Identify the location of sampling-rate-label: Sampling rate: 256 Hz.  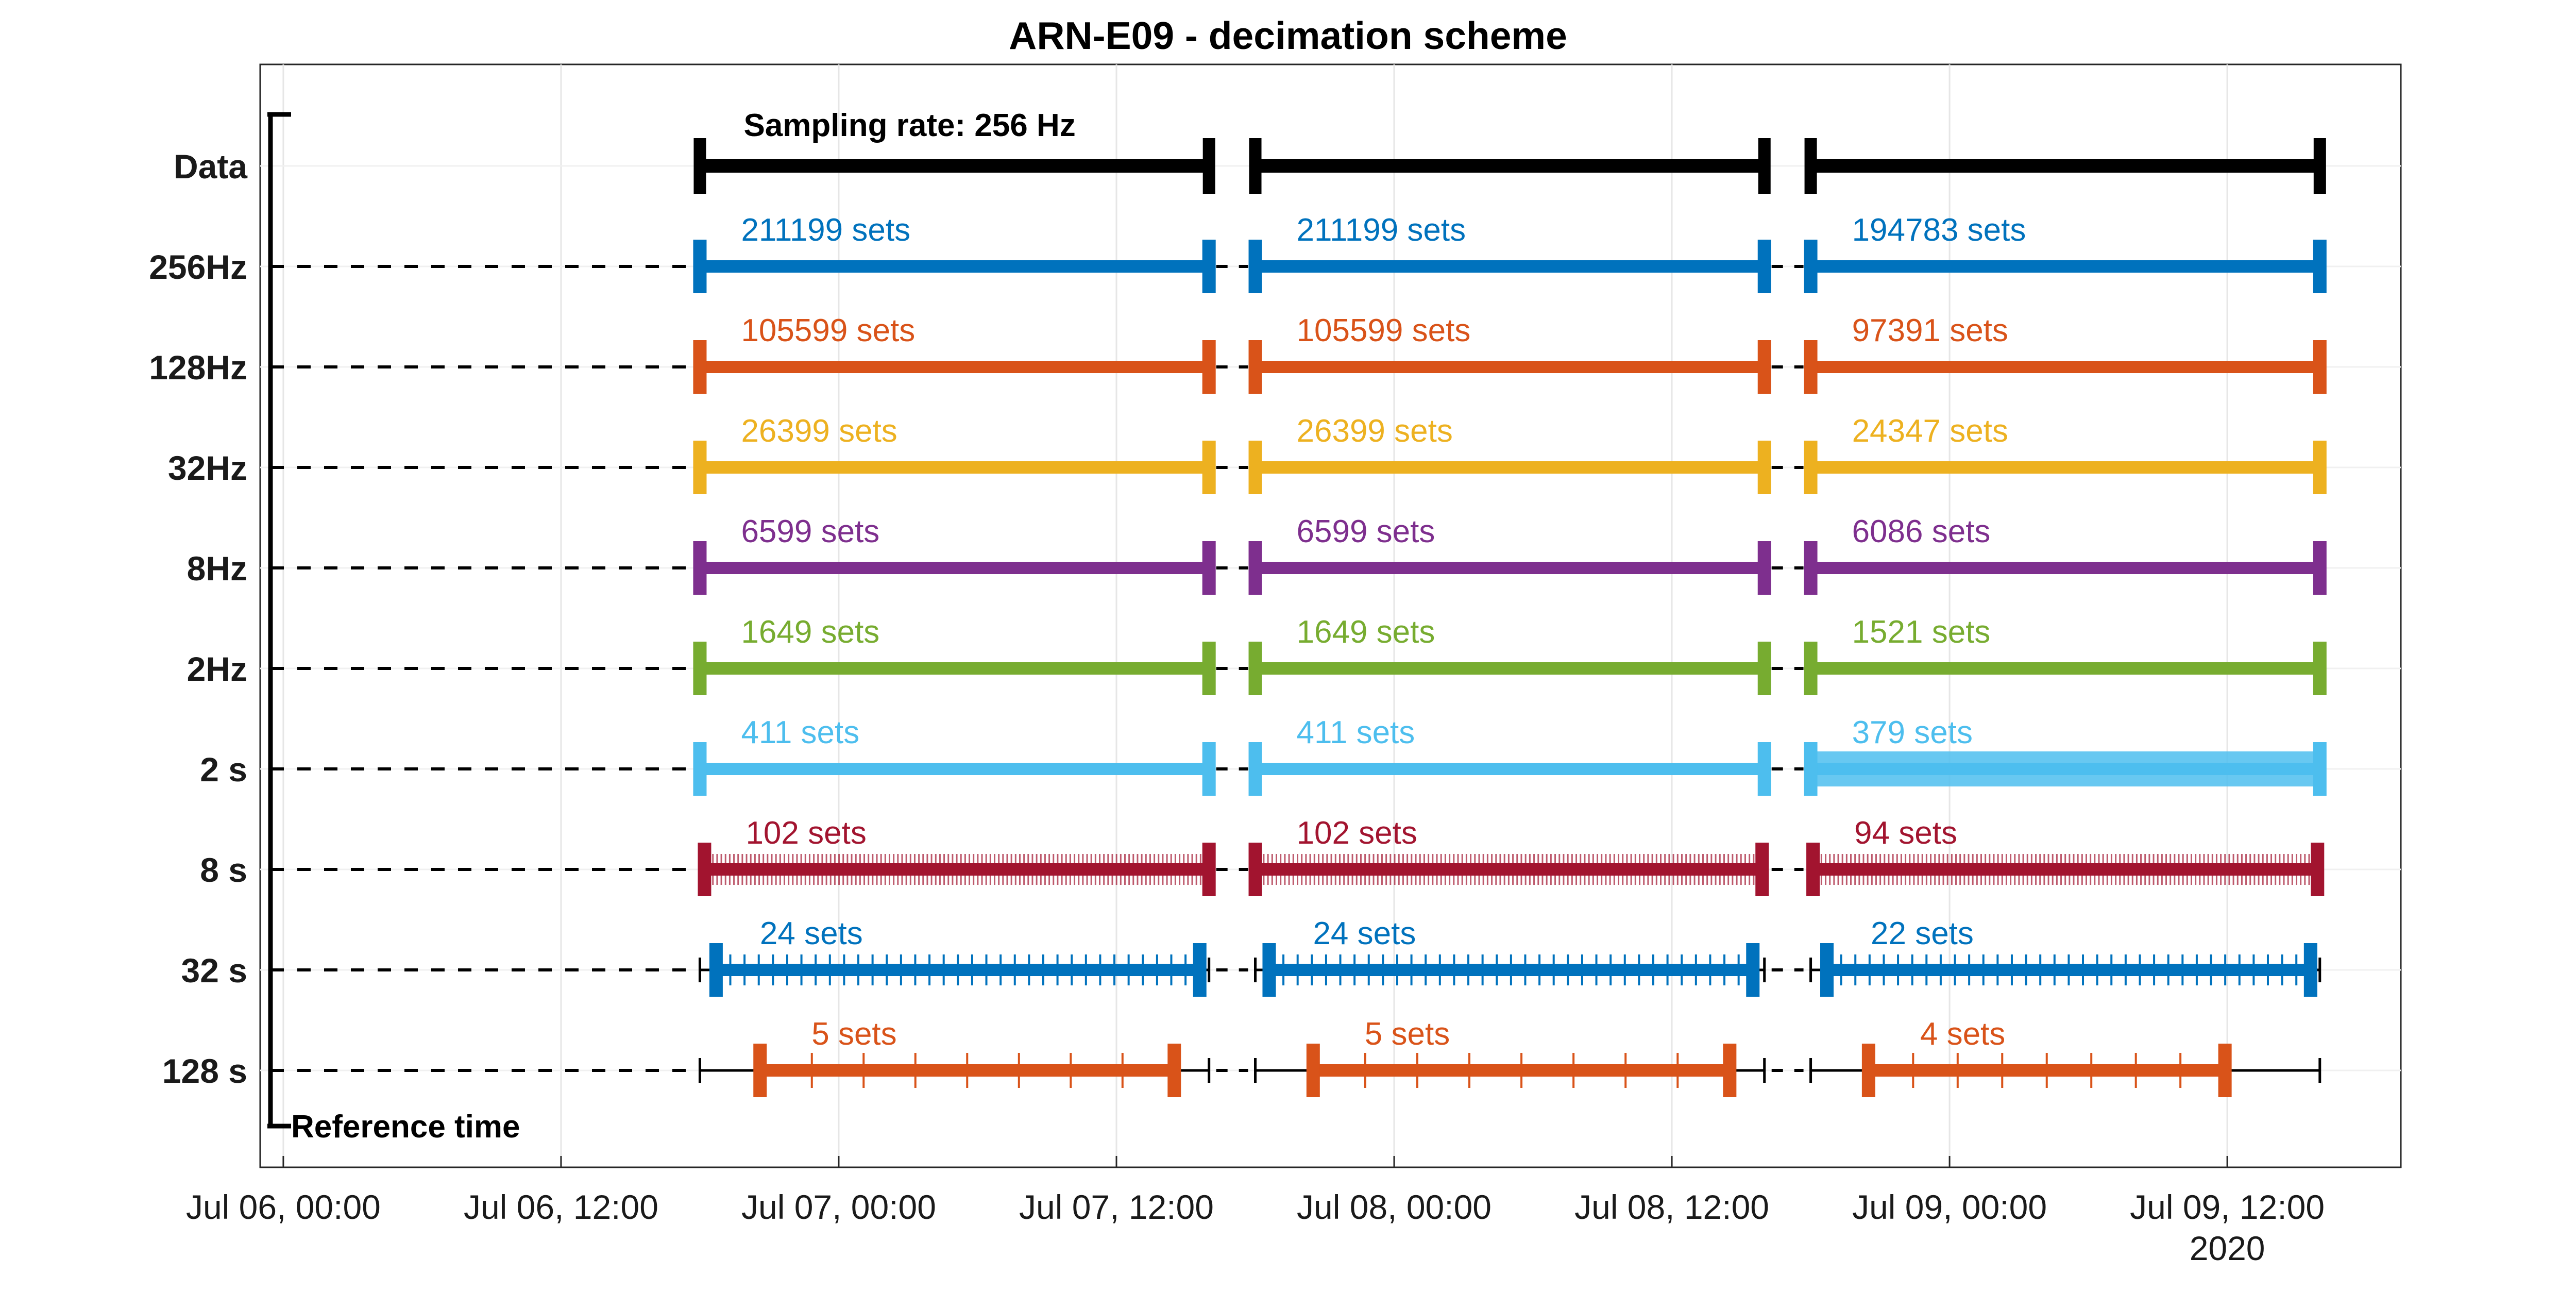
(909, 125).